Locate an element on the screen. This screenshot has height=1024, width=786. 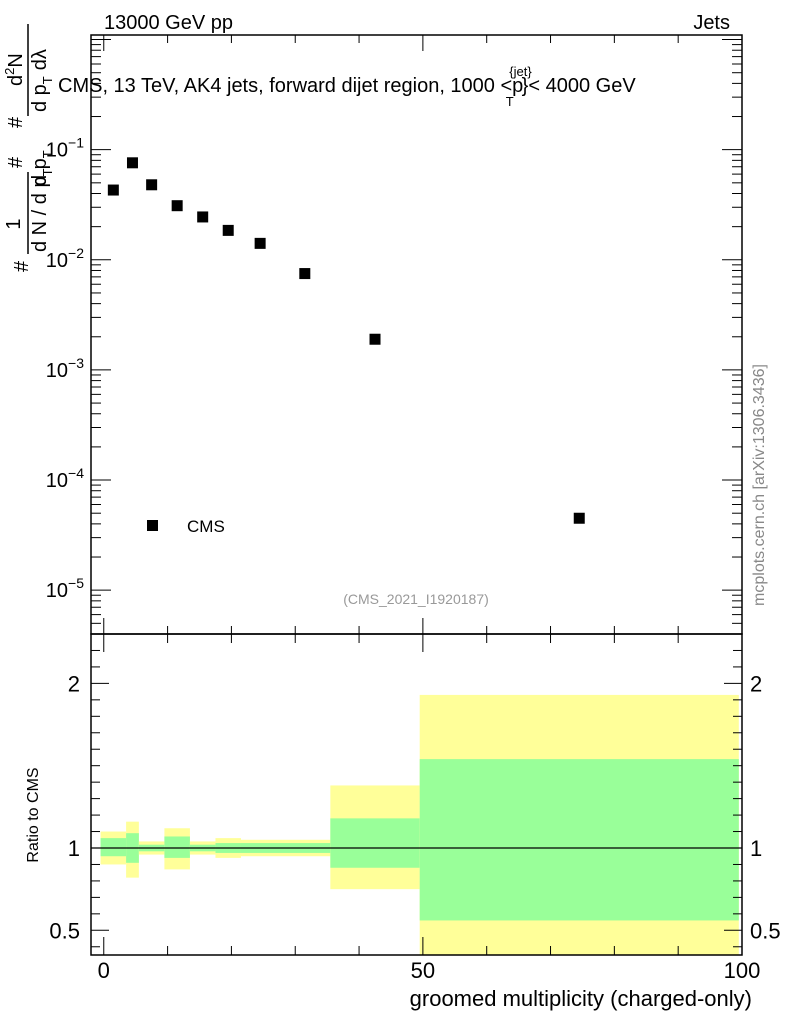
ylabel-dpt: d pT is located at coordinates (42, 168).